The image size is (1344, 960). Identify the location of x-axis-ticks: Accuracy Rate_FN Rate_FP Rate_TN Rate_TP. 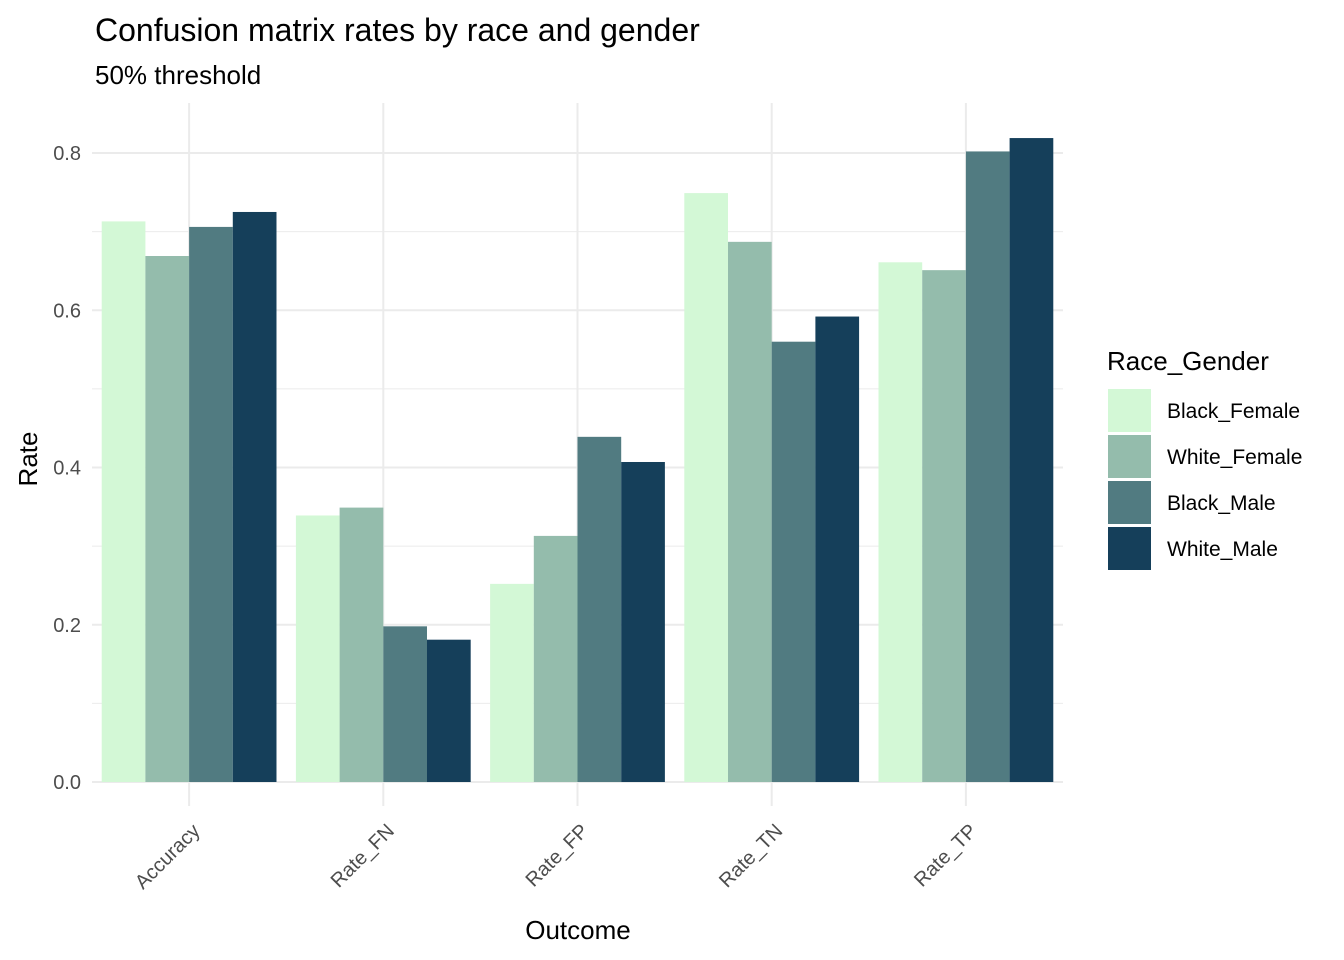
(556, 857).